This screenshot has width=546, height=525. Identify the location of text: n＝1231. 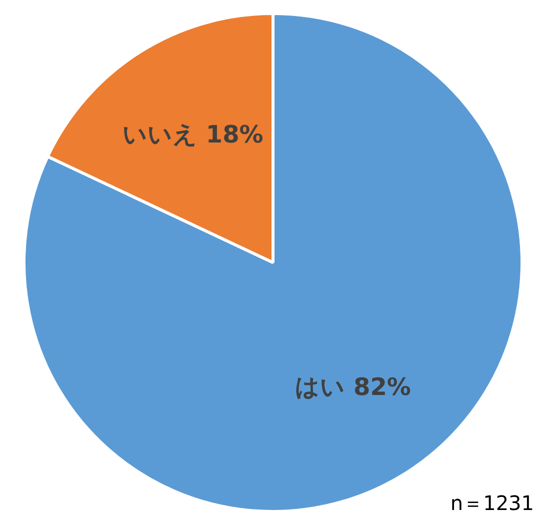
(492, 503).